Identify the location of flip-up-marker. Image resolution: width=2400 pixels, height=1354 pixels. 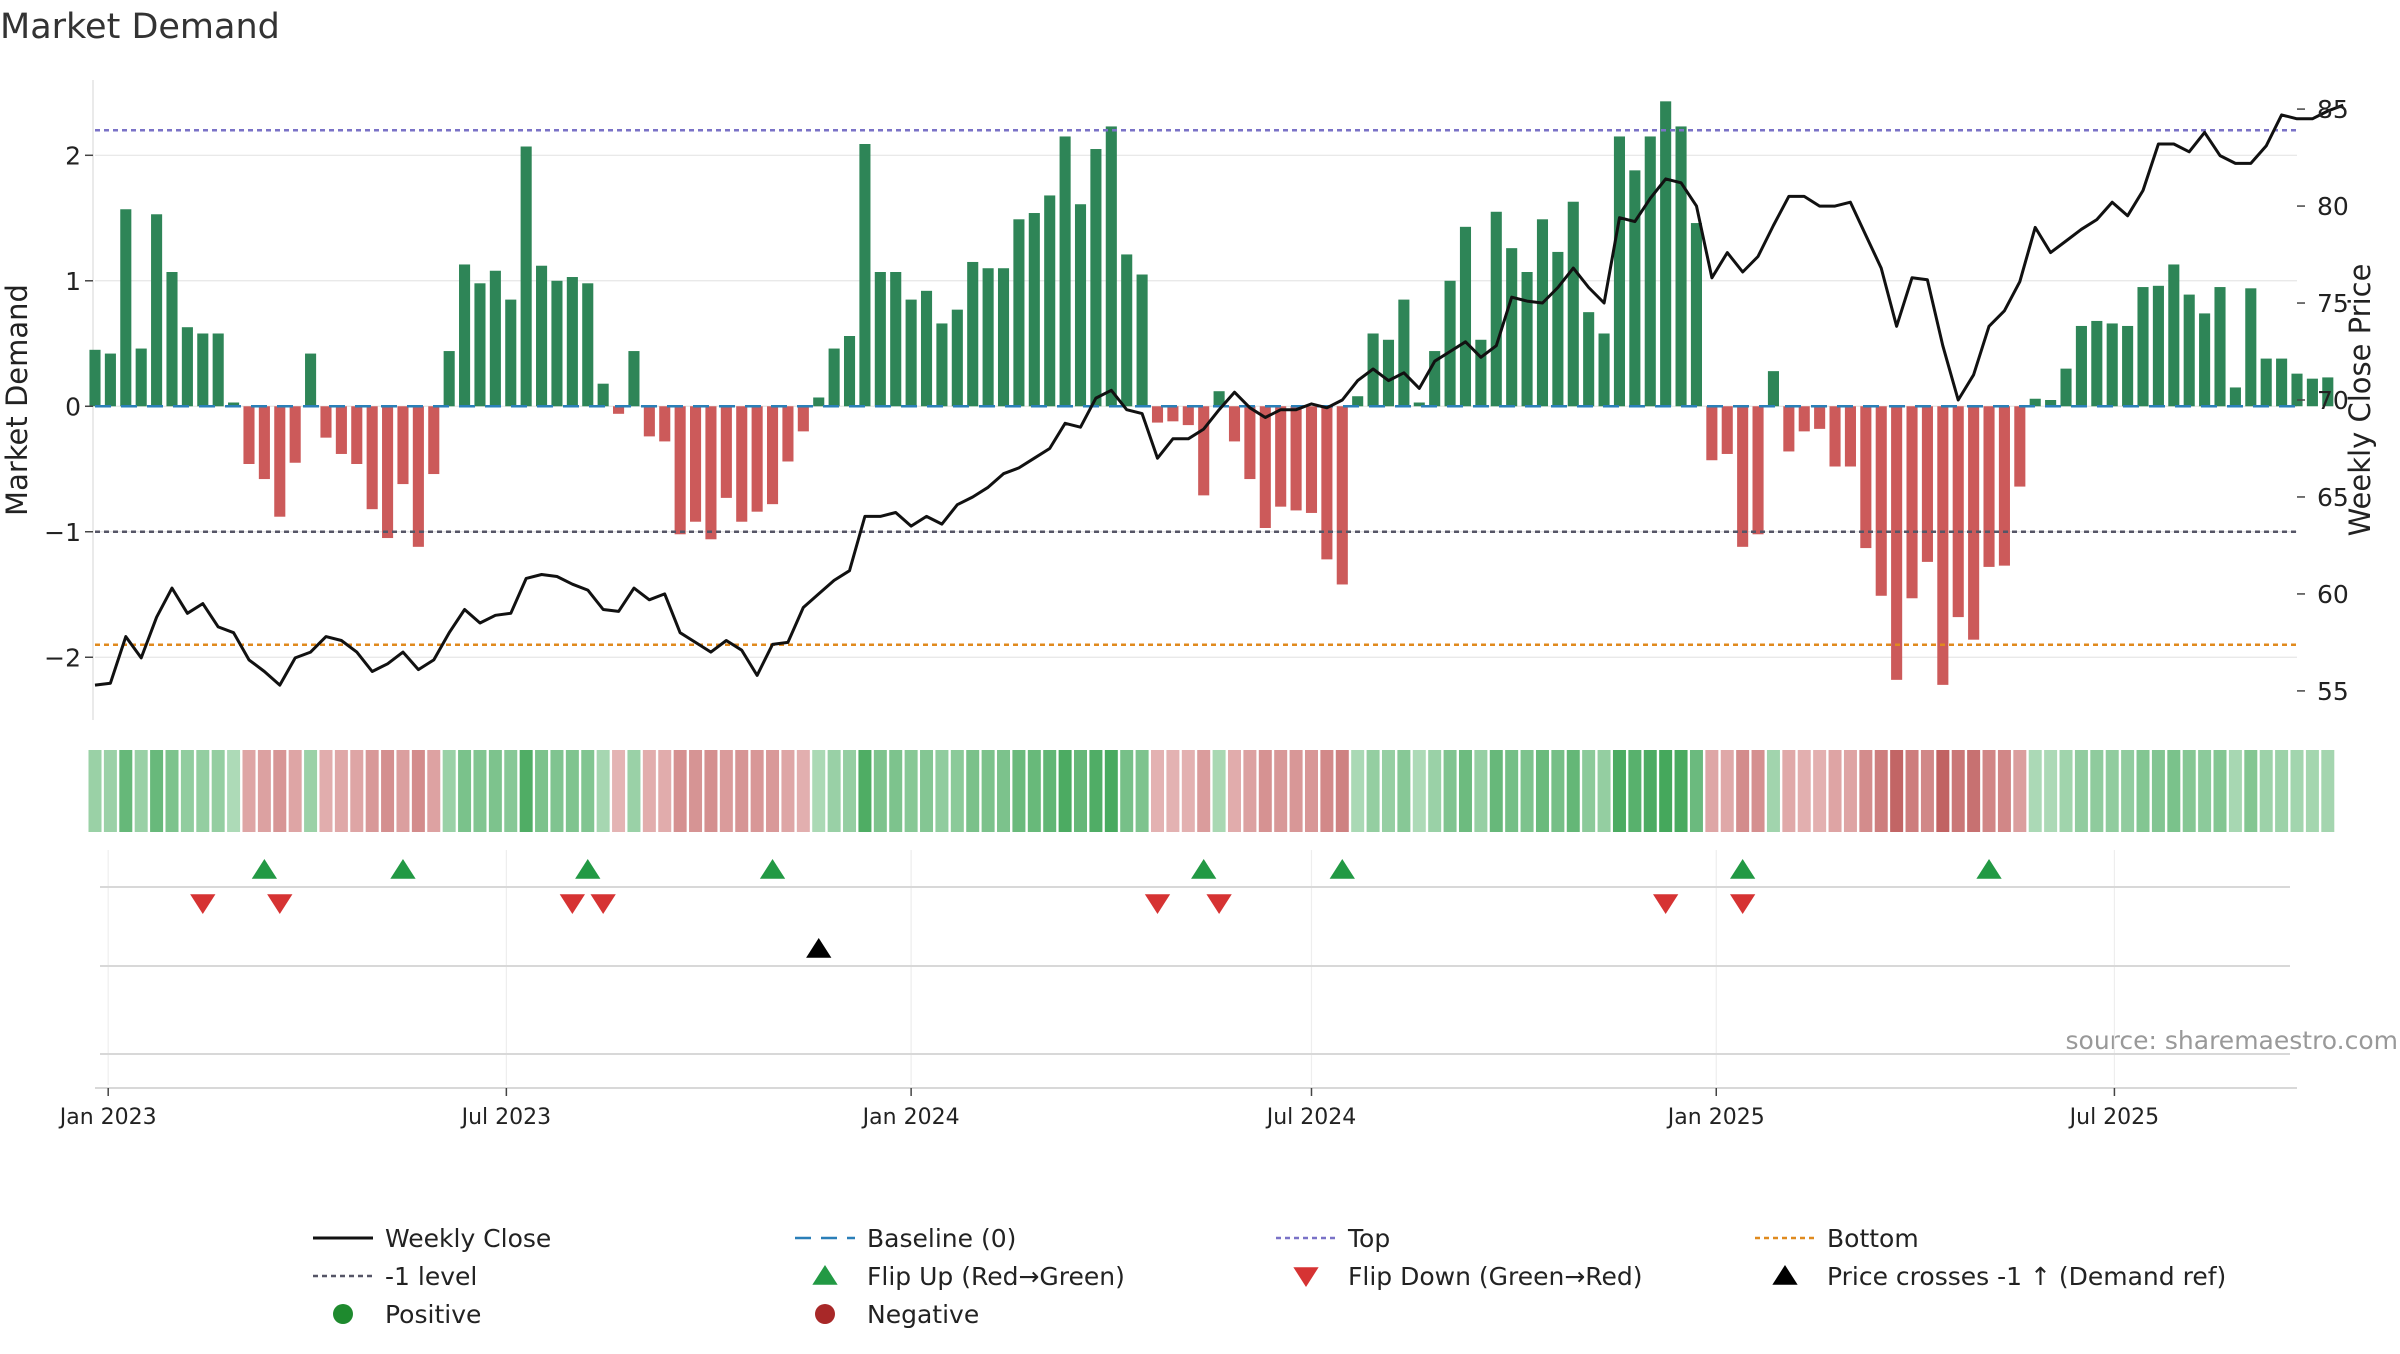
(1342, 869).